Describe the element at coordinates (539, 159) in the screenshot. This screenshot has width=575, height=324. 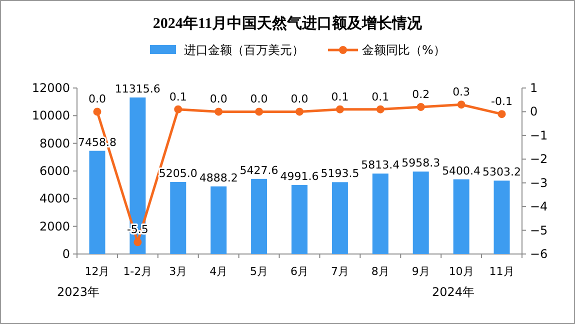
I see `y2-tick-label: −2` at that location.